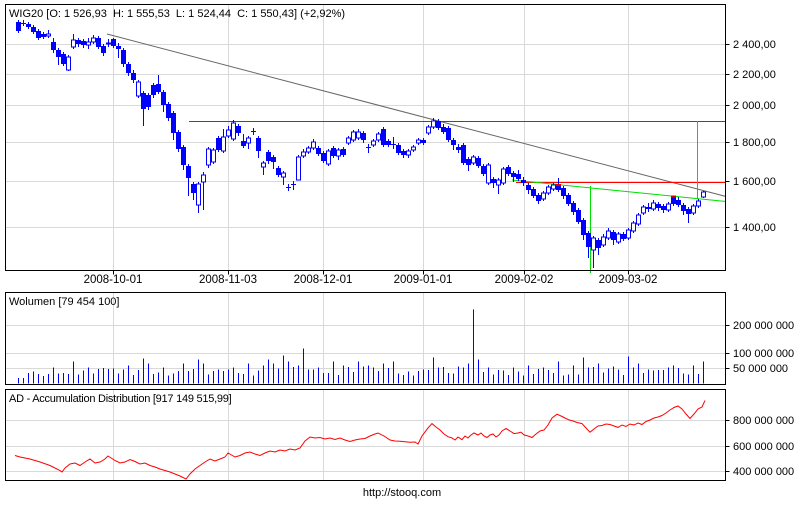 Image resolution: width=800 pixels, height=505 pixels. Describe the element at coordinates (113, 280) in the screenshot. I see `svg-text: 2008-10-01` at that location.